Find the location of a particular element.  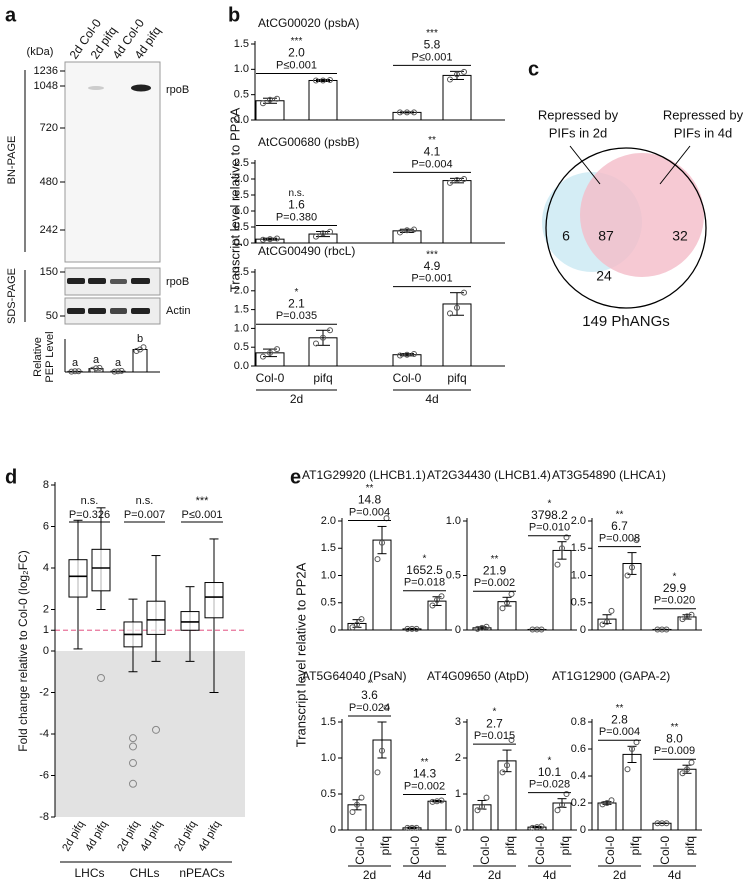

p-value: P=0.028 is located at coordinates (549, 785).